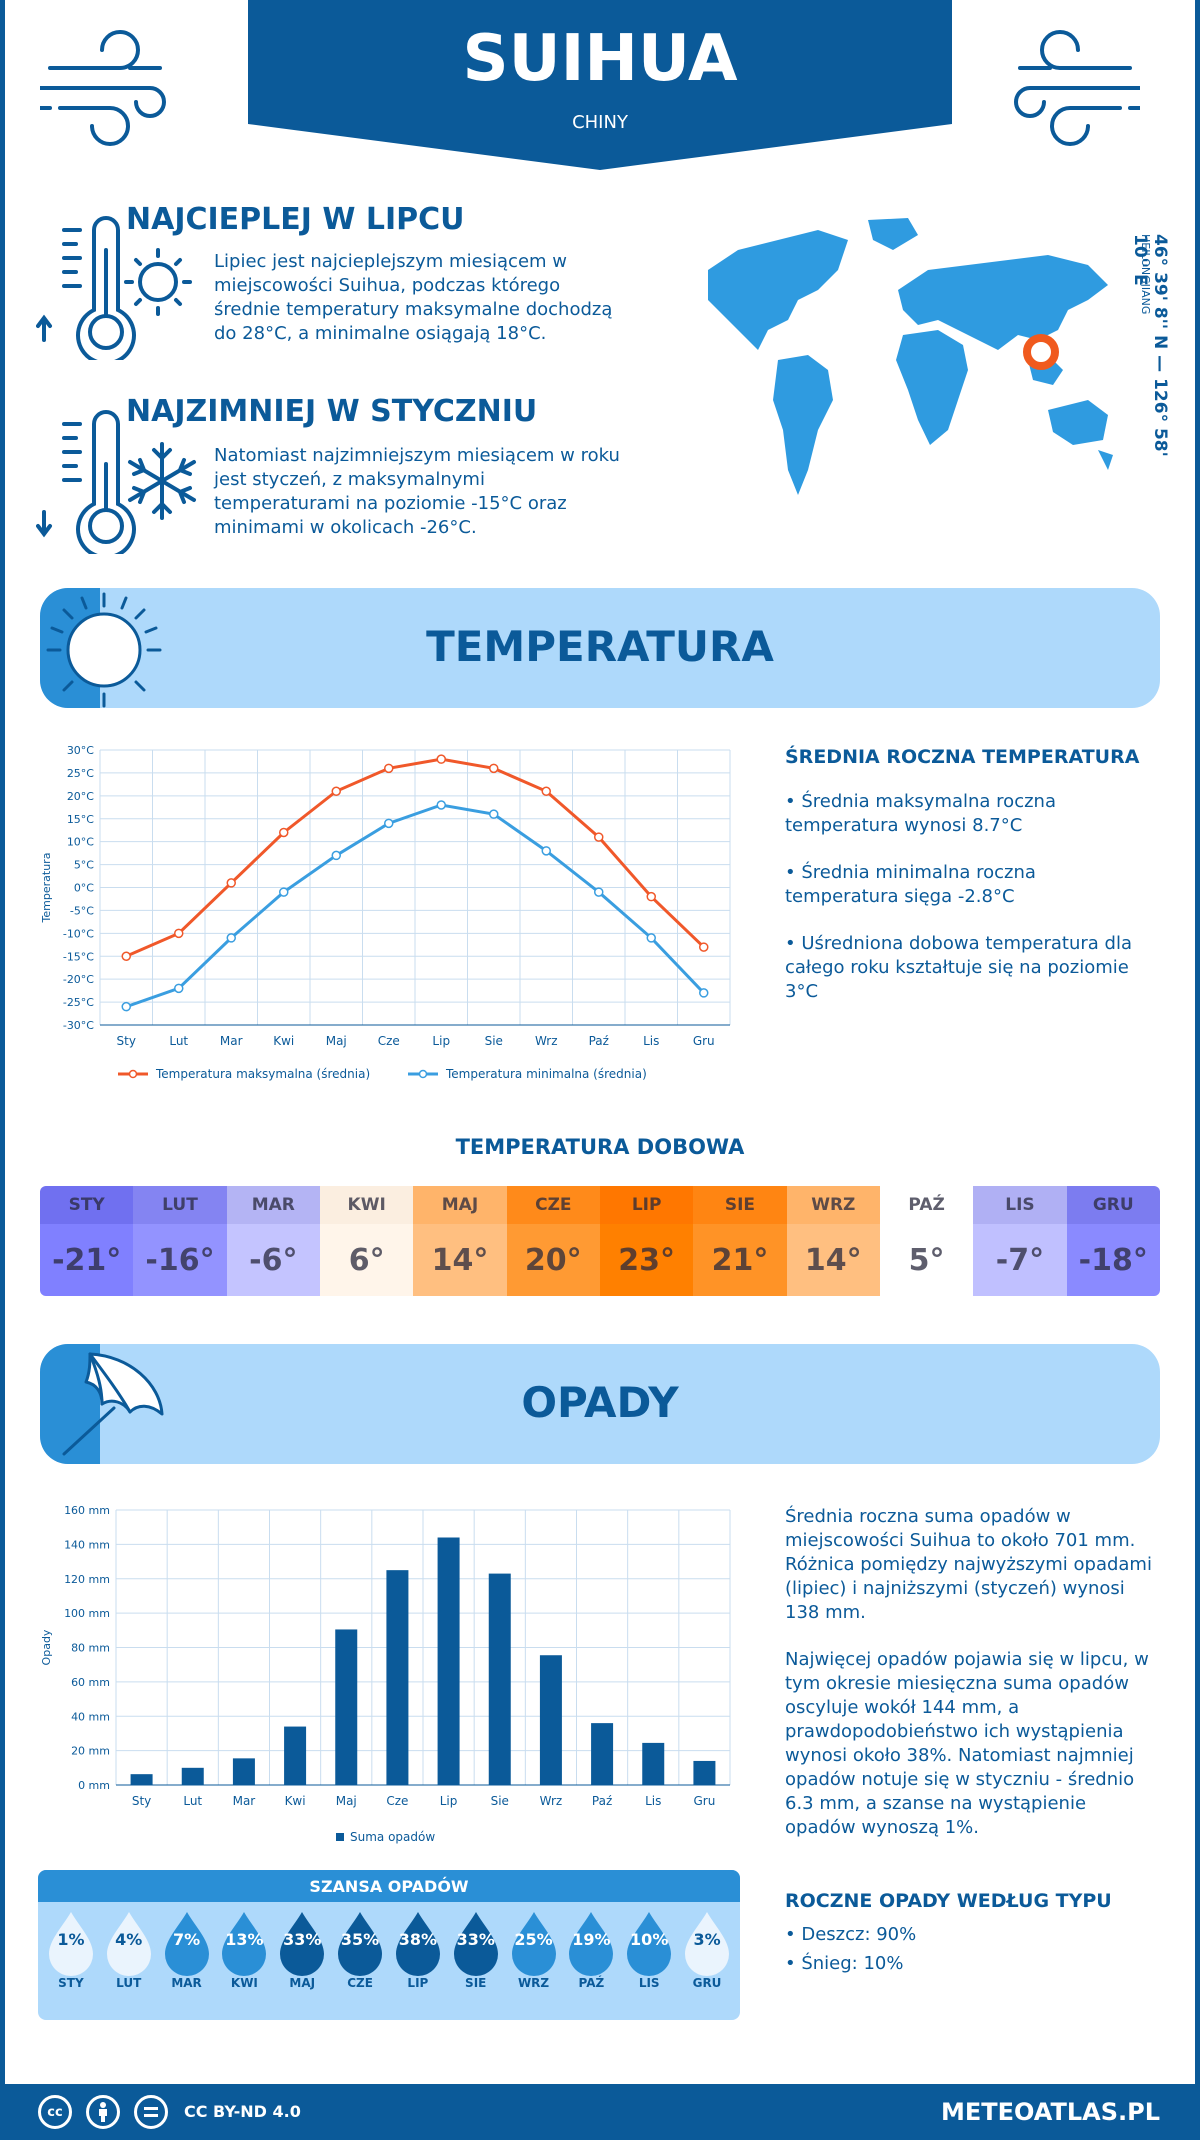 This screenshot has width=1200, height=2140. What do you see at coordinates (244, 1983) in the screenshot?
I see `chance-month: KWI` at bounding box center [244, 1983].